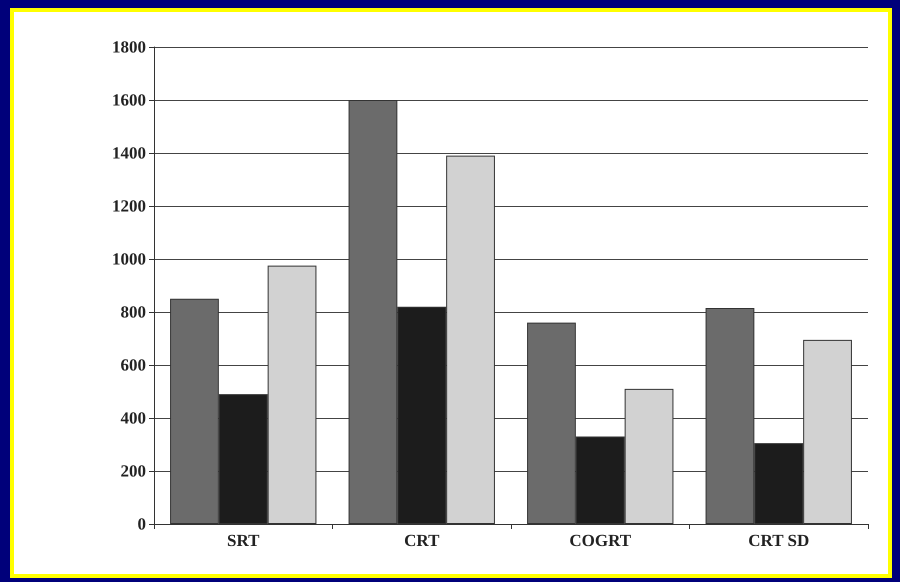 The width and height of the screenshot is (900, 582). Describe the element at coordinates (133, 365) in the screenshot. I see `y-tick-label: 600` at that location.